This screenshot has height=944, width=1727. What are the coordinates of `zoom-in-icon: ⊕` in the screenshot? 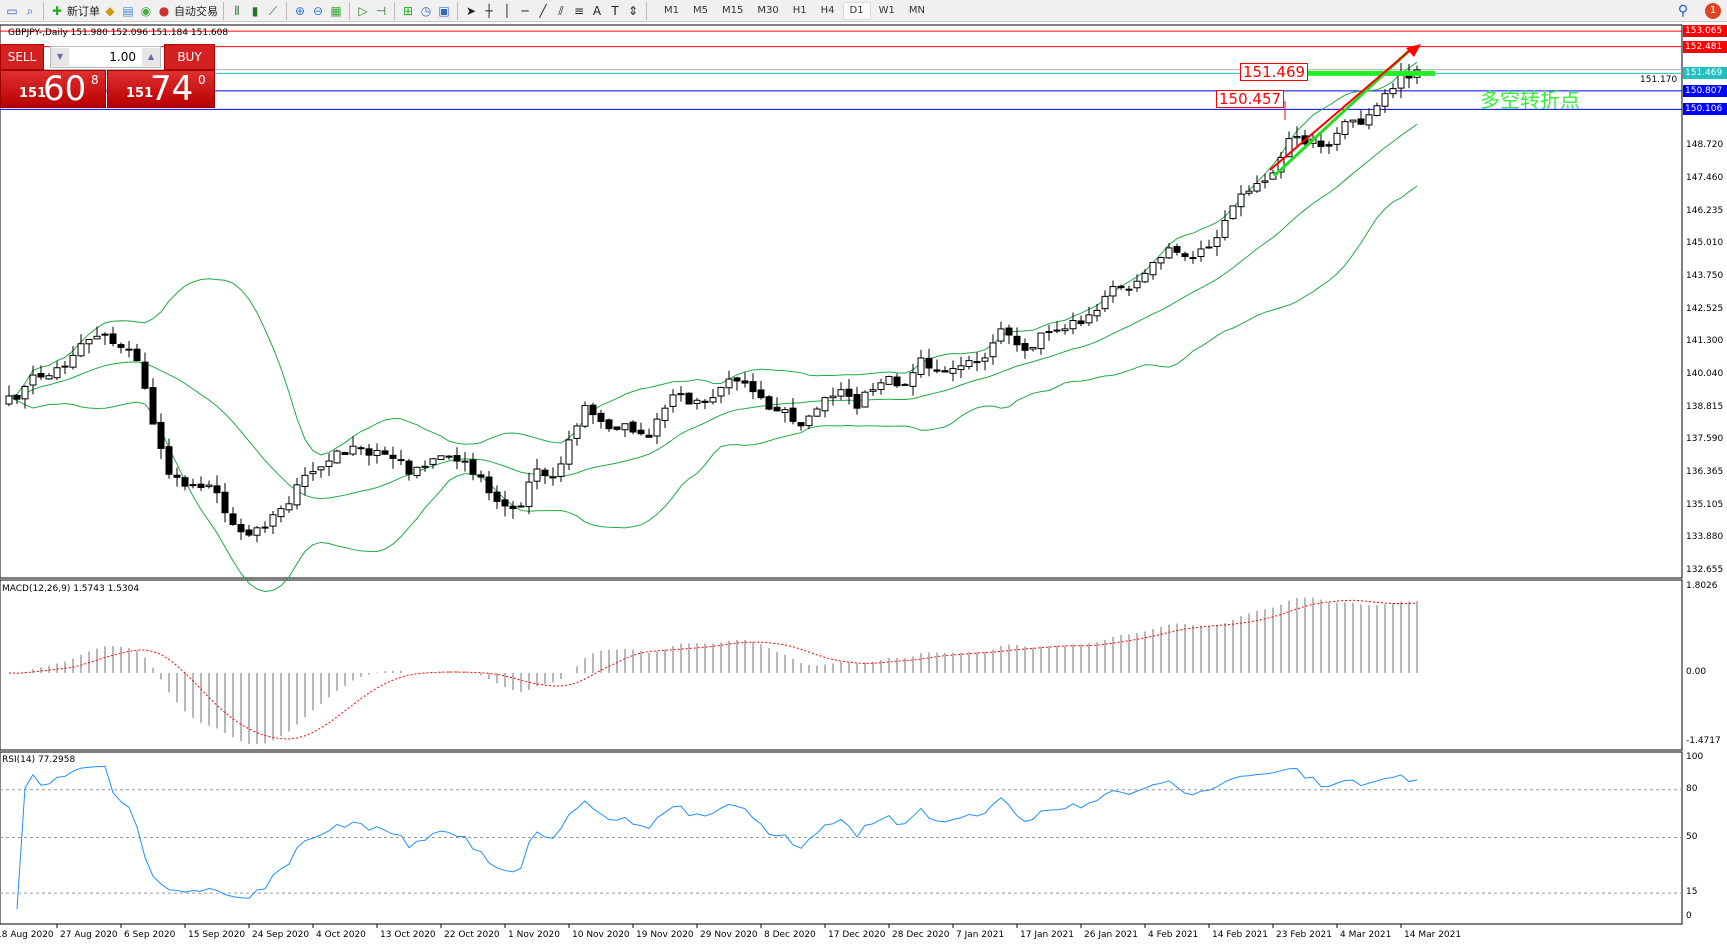 It's located at (300, 10).